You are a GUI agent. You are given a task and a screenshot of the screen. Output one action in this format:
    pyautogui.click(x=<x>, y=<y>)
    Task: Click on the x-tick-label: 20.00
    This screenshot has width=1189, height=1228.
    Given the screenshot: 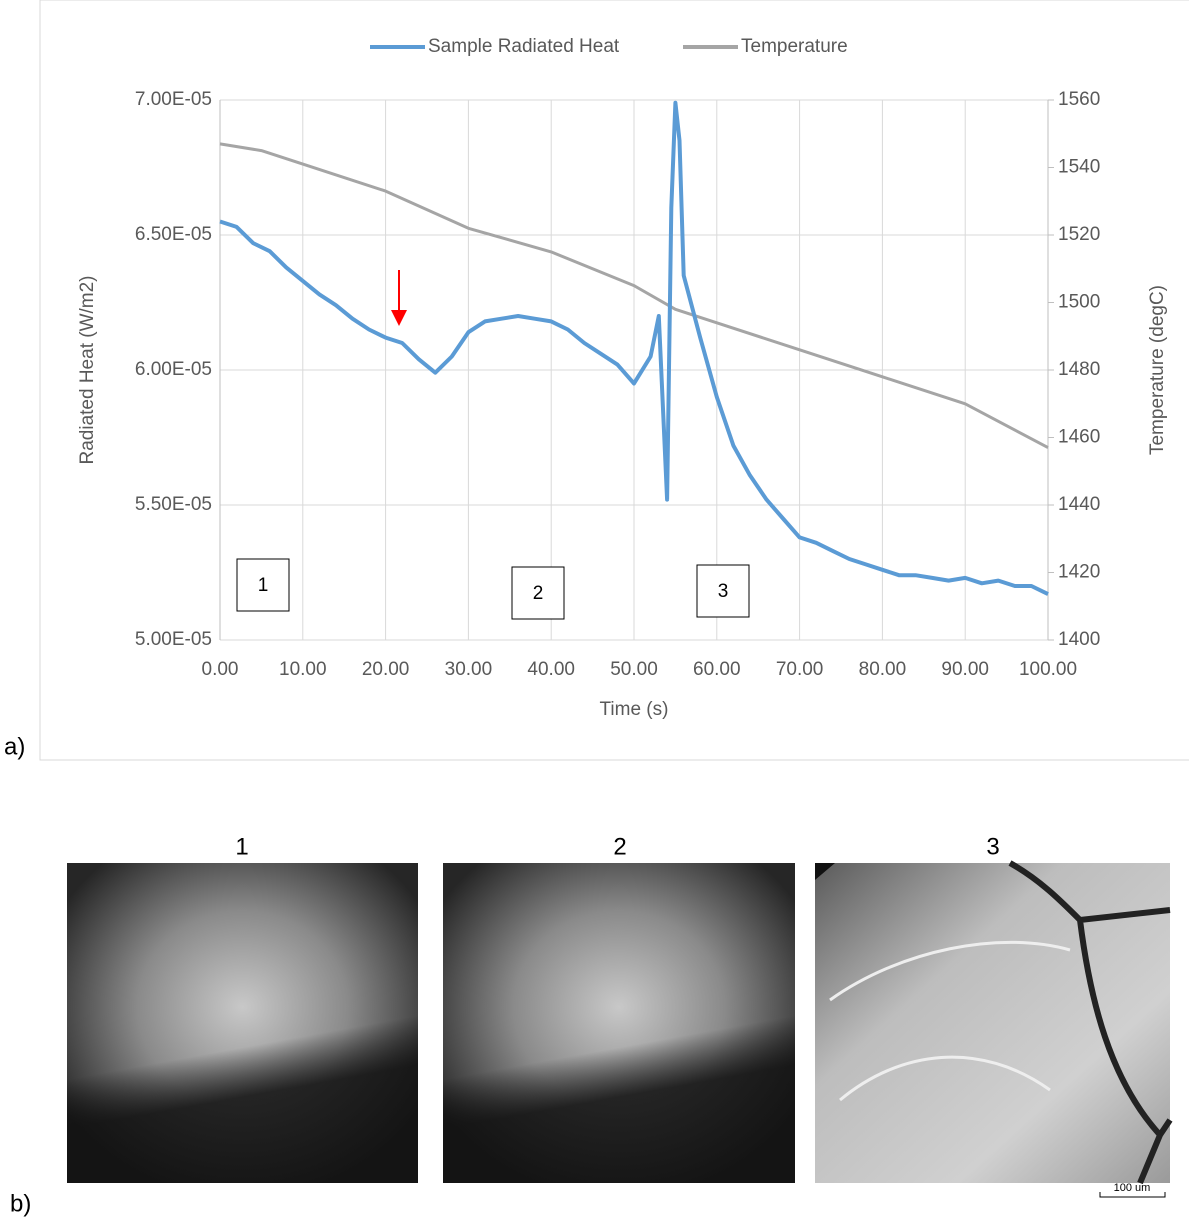 What is the action you would take?
    pyautogui.click(x=386, y=669)
    